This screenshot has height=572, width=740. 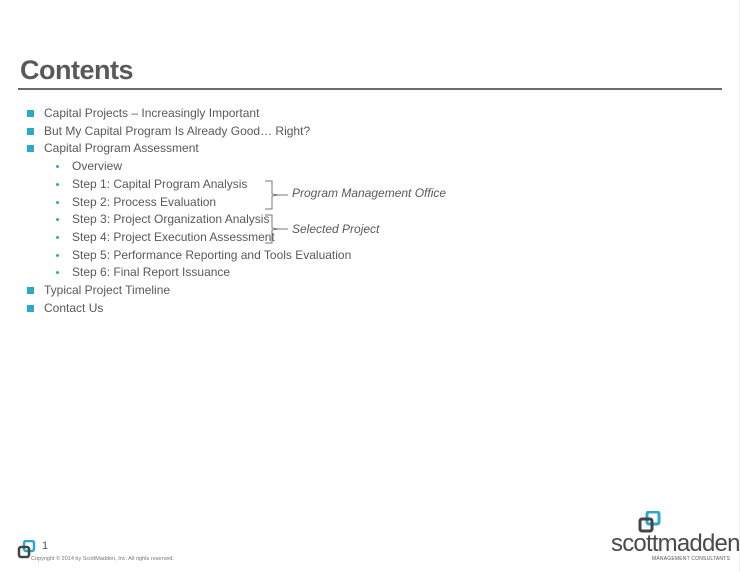 I want to click on brand-logo-icon, so click(x=649, y=522).